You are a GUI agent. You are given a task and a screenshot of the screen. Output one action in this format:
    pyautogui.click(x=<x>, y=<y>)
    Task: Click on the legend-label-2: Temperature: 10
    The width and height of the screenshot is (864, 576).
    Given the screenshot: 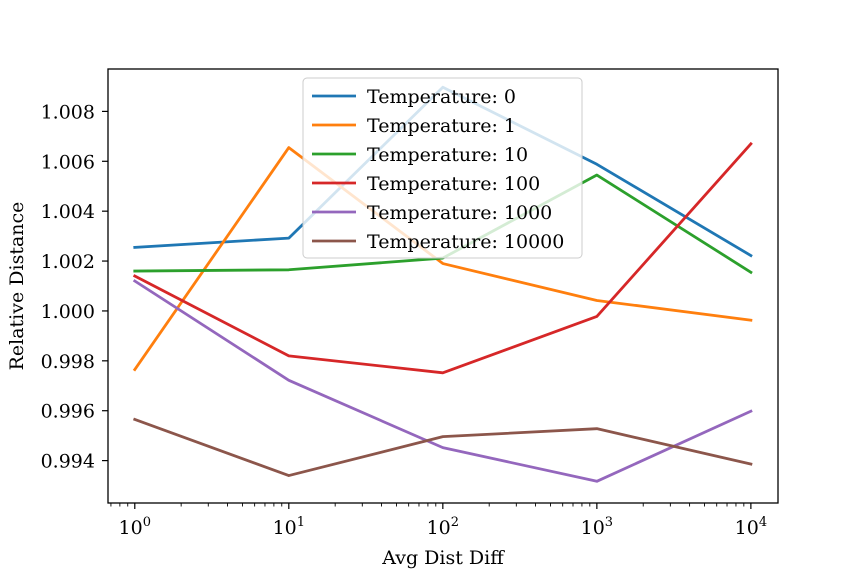 What is the action you would take?
    pyautogui.click(x=447, y=155)
    